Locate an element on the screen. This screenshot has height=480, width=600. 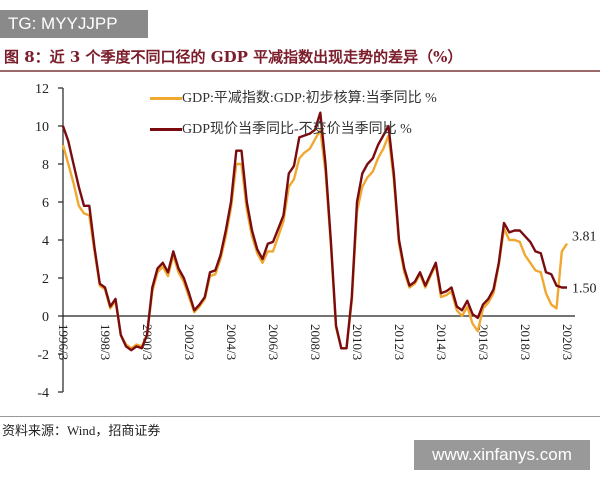
legend-swatch-ratio is located at coordinates (166, 130).